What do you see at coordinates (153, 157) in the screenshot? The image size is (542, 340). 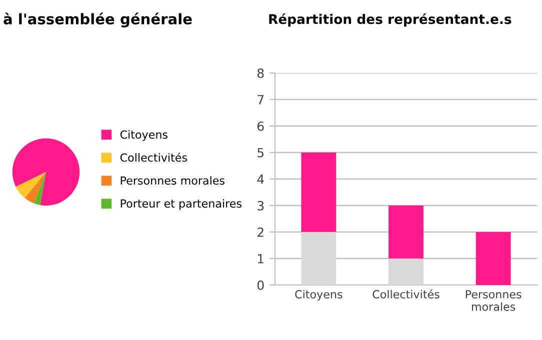 I see `legend-label: Collectivités` at bounding box center [153, 157].